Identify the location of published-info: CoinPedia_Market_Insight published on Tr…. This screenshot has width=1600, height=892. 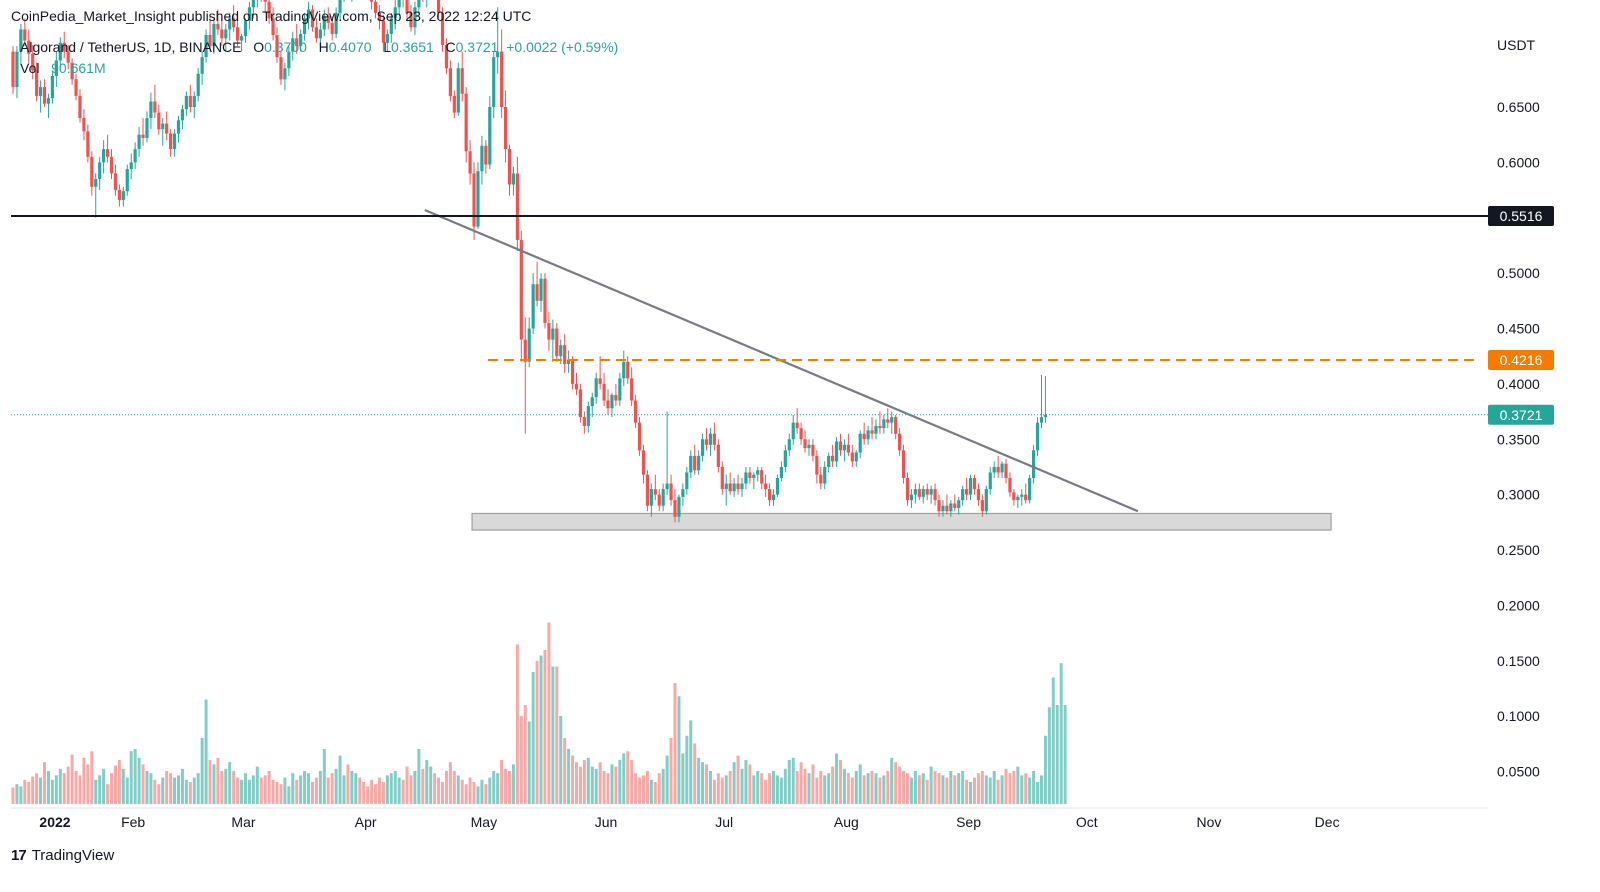
(271, 16).